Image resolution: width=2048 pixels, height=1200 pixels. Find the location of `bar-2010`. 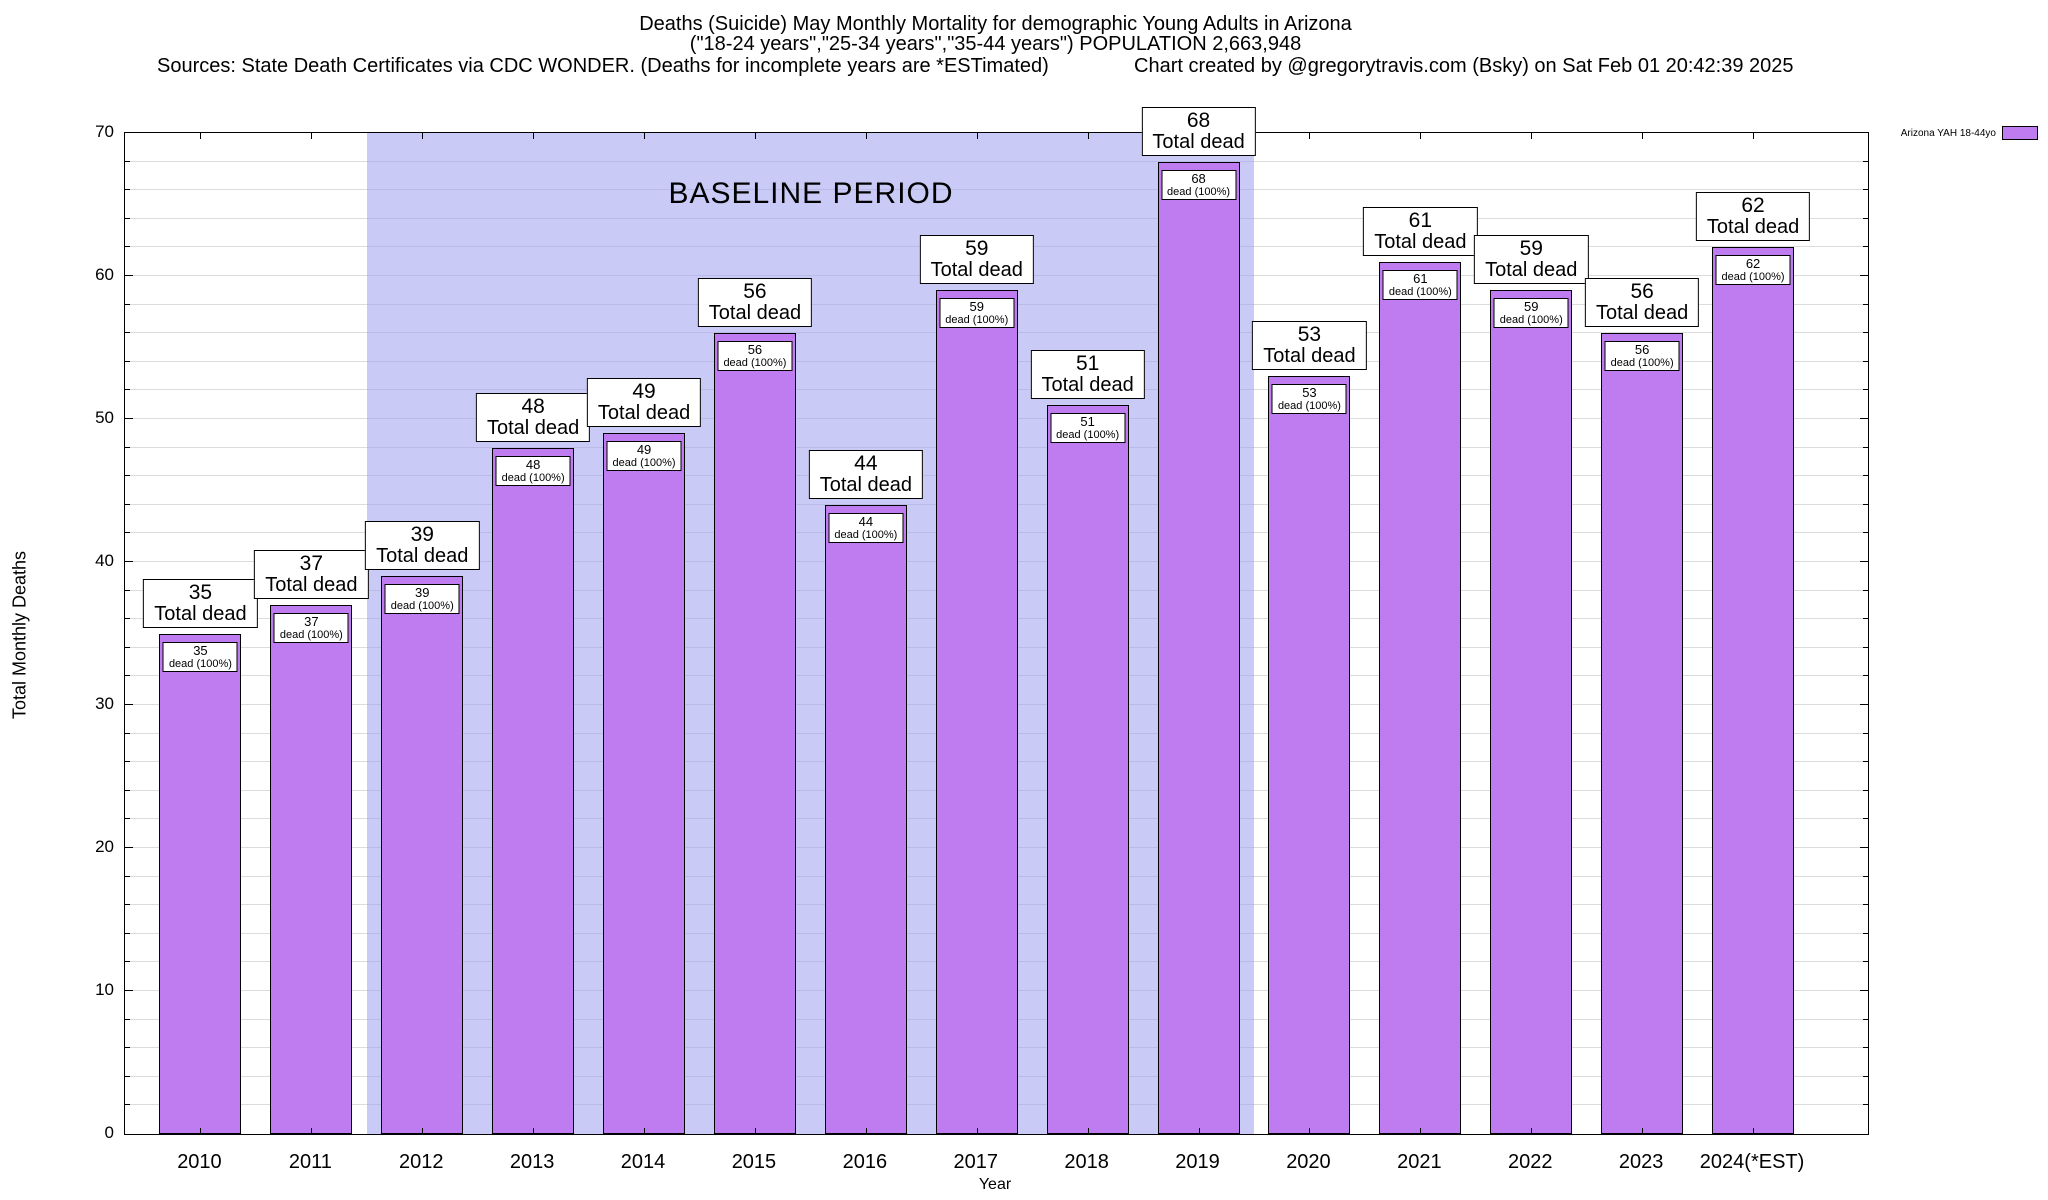

bar-2010 is located at coordinates (200, 883).